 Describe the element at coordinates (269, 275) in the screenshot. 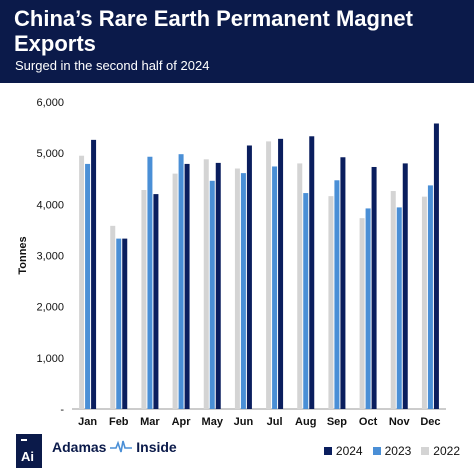

I see `bar-2022-jul` at that location.